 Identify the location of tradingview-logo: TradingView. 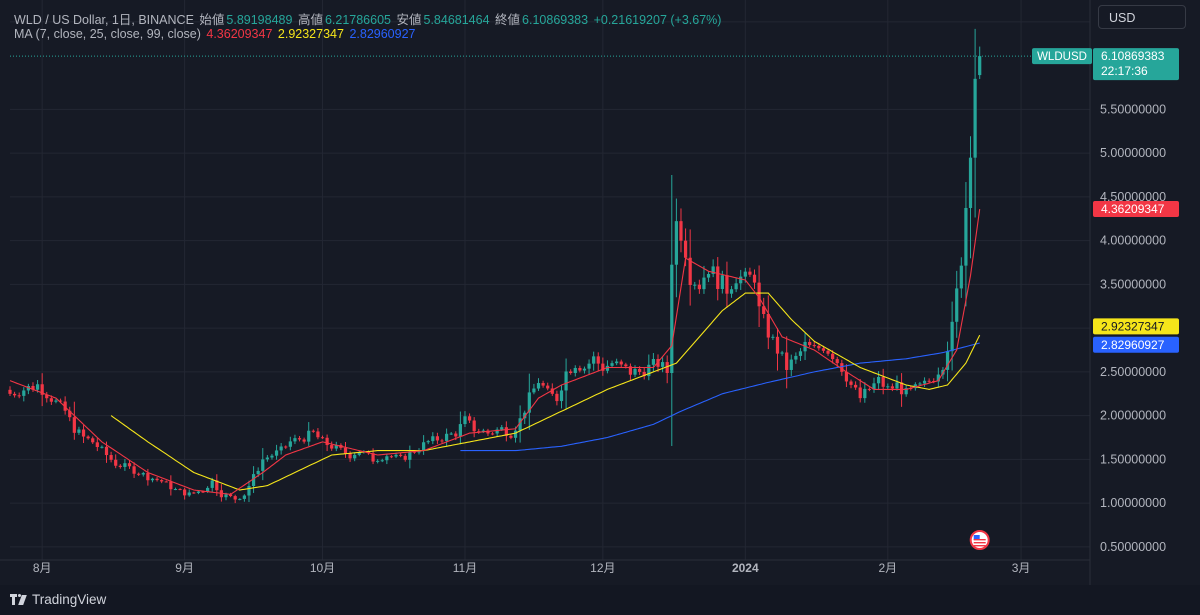
(58, 599).